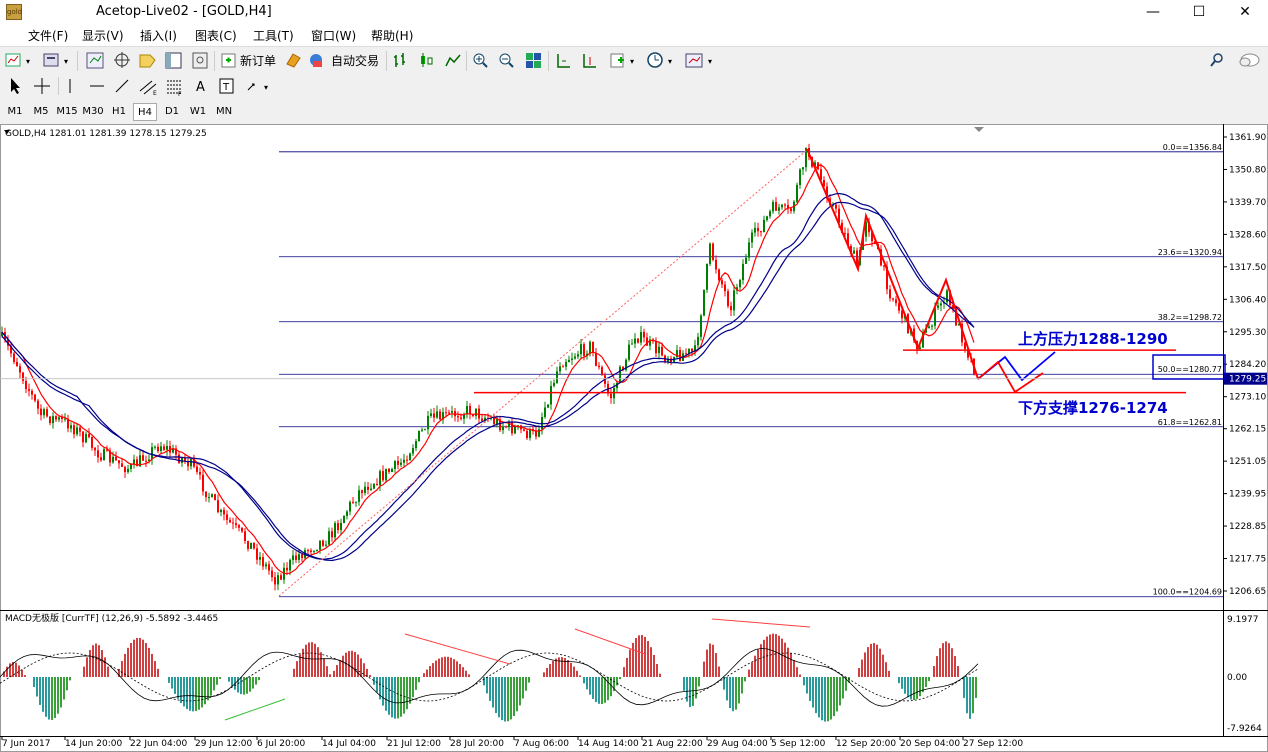 The width and height of the screenshot is (1268, 752). What do you see at coordinates (148, 88) in the screenshot?
I see `channel-icon: E` at bounding box center [148, 88].